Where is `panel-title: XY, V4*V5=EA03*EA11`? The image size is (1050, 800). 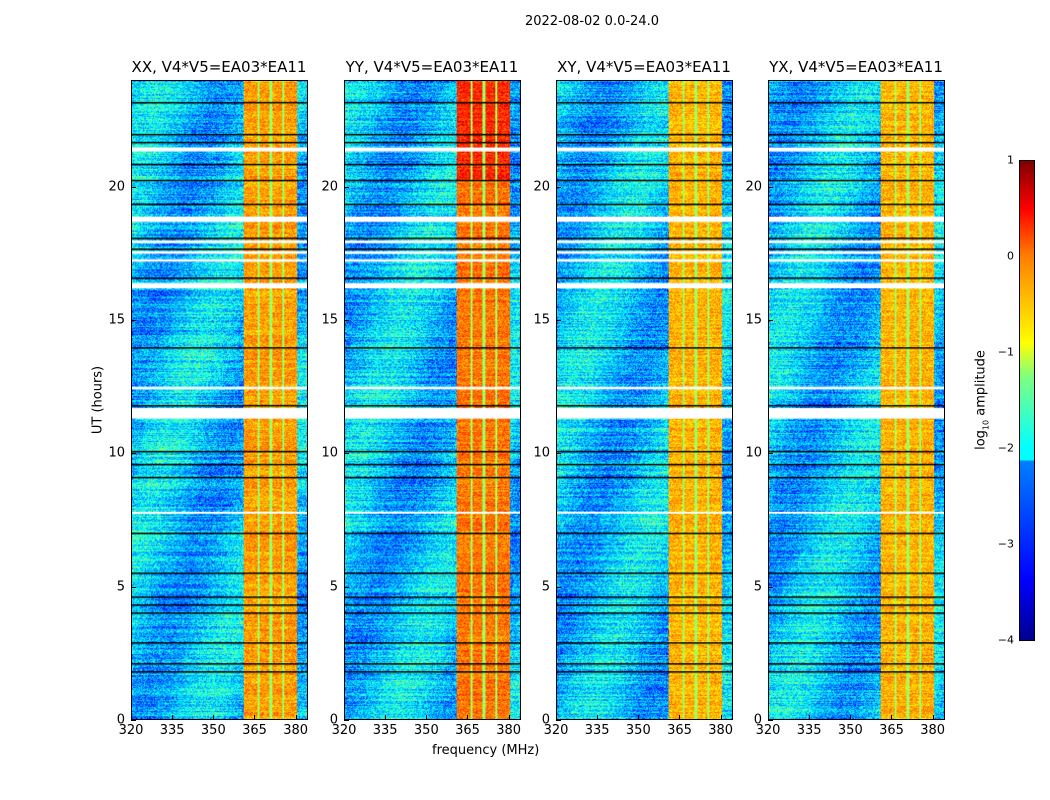
panel-title: XY, V4*V5=EA03*EA11 is located at coordinates (644, 67).